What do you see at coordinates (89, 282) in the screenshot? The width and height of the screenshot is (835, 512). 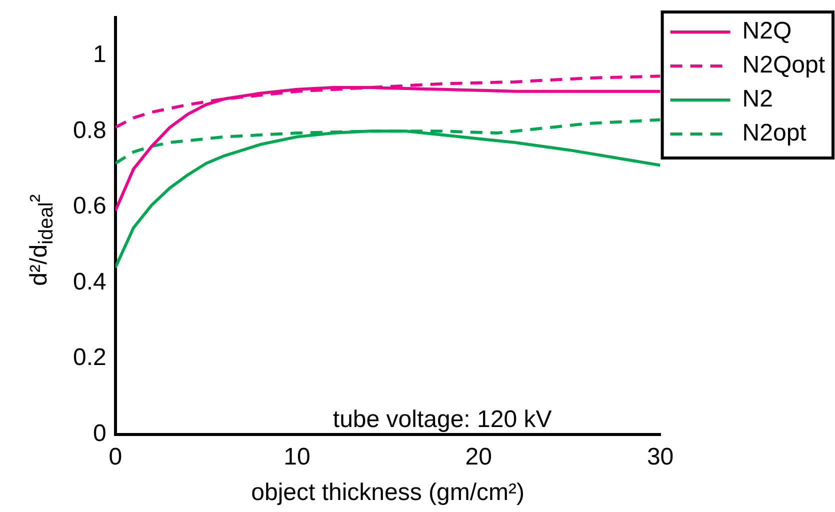 I see `y-tick-label: 0.4` at bounding box center [89, 282].